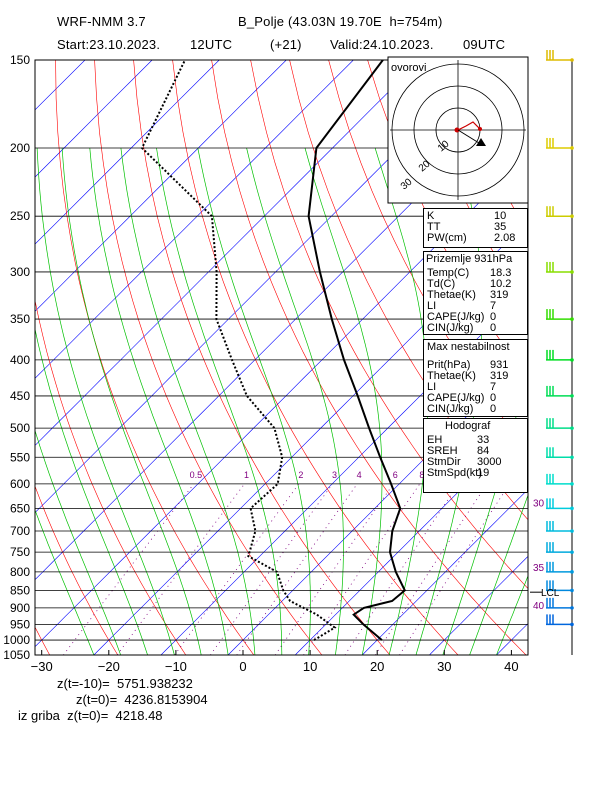  I want to click on temp-tick-label: −10, so click(176, 666).